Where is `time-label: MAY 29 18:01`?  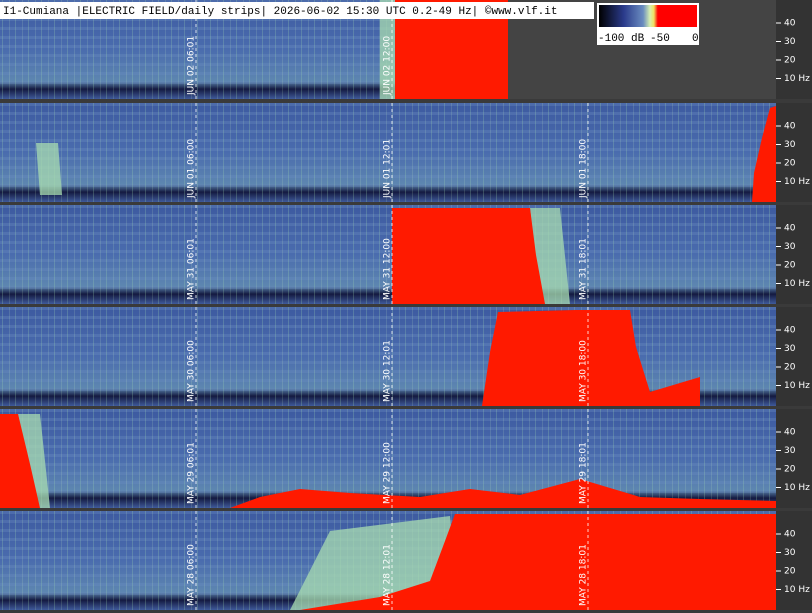
time-label: MAY 29 18:01 is located at coordinates (584, 473).